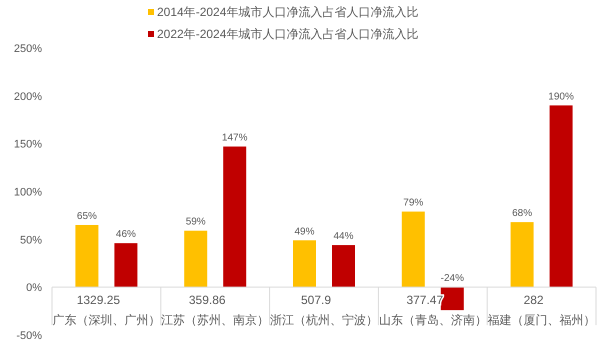 Image resolution: width=600 pixels, height=341 pixels. I want to click on text: -24%, so click(452, 278).